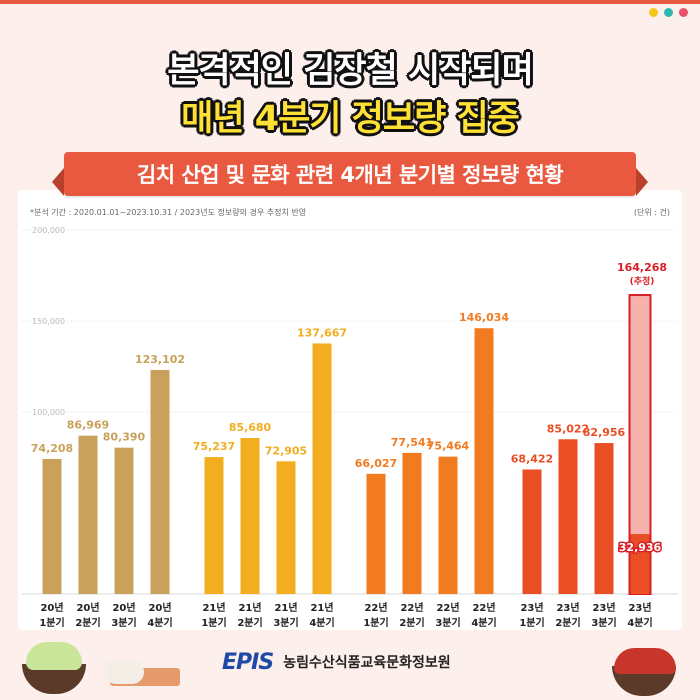  What do you see at coordinates (350, 174) in the screenshot?
I see `chart-title-ribbon: 김치 산업 및 문화 관련 4개년 분기별 정보량 현황` at bounding box center [350, 174].